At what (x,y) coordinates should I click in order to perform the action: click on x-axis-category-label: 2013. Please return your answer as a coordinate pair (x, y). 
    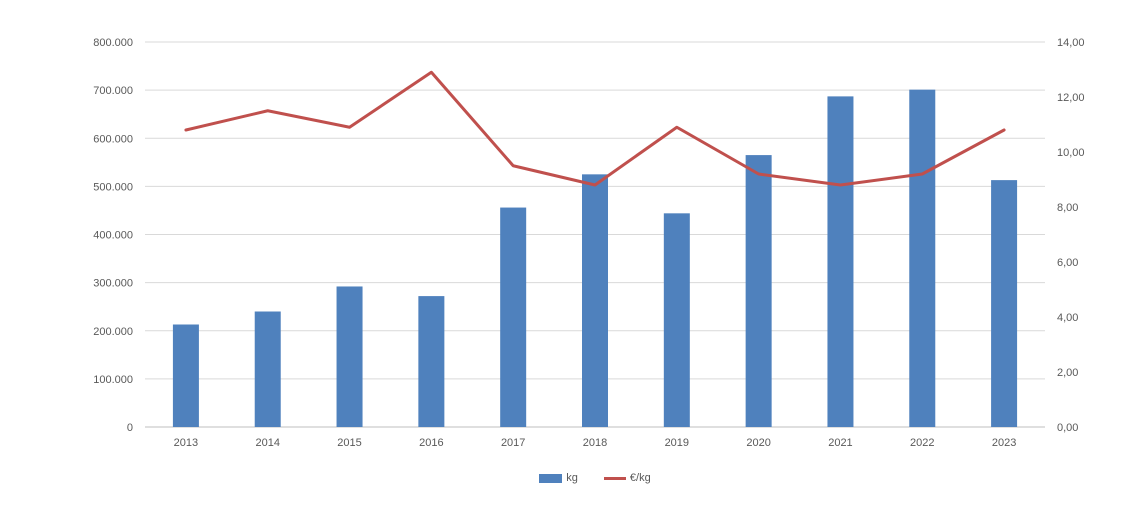
    Looking at the image, I should click on (186, 443).